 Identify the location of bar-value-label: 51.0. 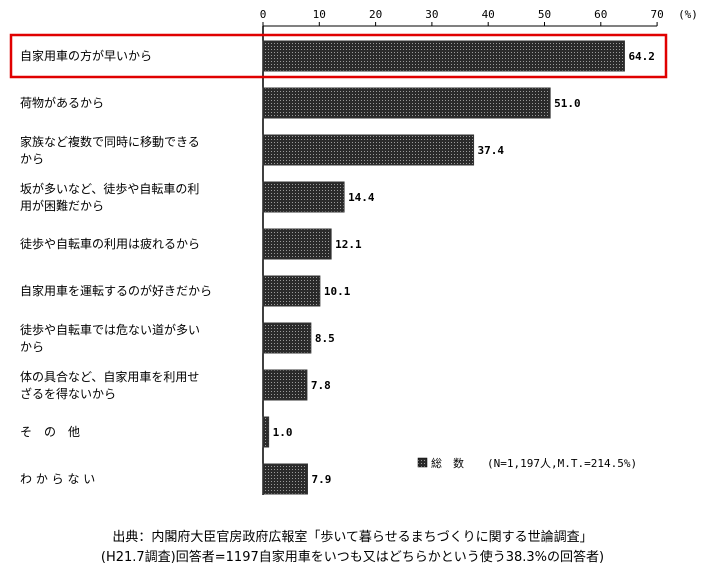
(567, 103).